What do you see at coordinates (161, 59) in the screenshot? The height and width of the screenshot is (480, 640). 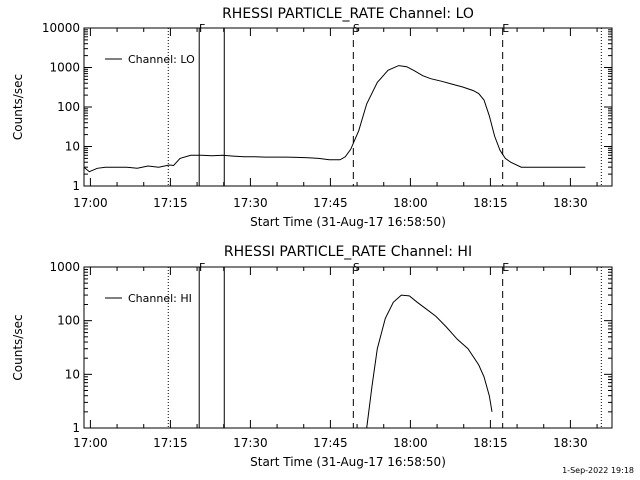 I see `legend-label: Channel: LO` at bounding box center [161, 59].